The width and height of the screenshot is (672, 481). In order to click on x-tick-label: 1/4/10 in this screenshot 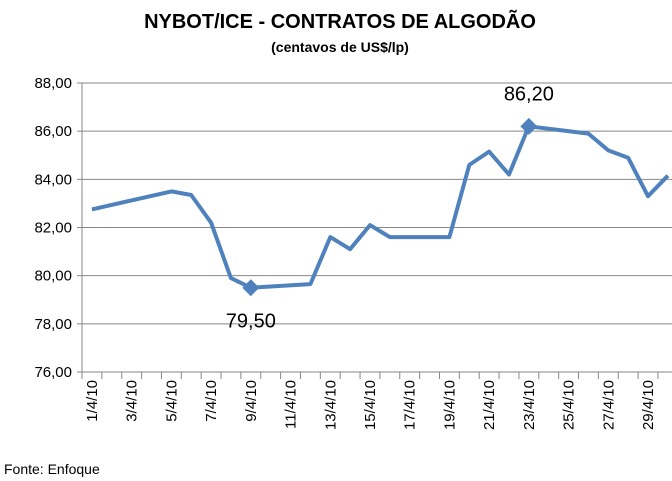, I will do `click(92, 401)`.